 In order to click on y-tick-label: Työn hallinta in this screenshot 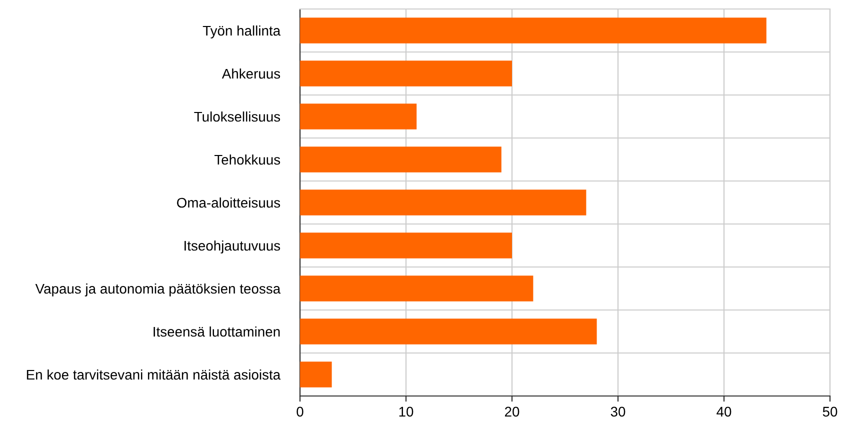, I will do `click(241, 31)`.